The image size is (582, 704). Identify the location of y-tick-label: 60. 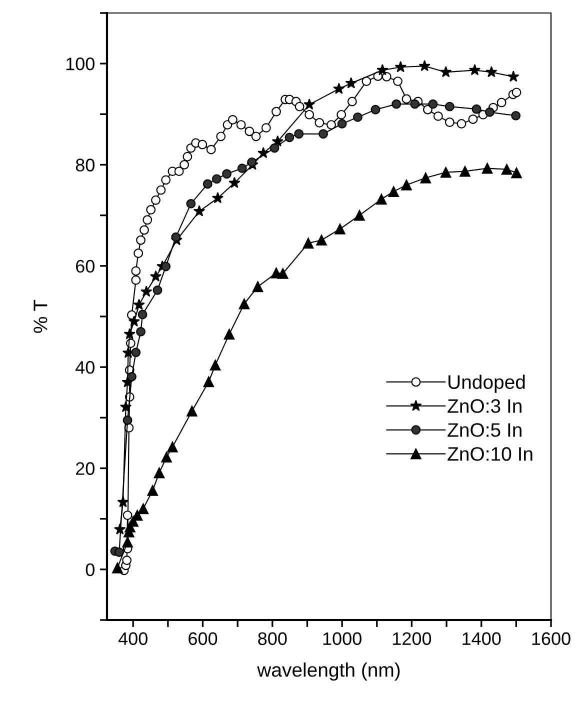
(85, 266).